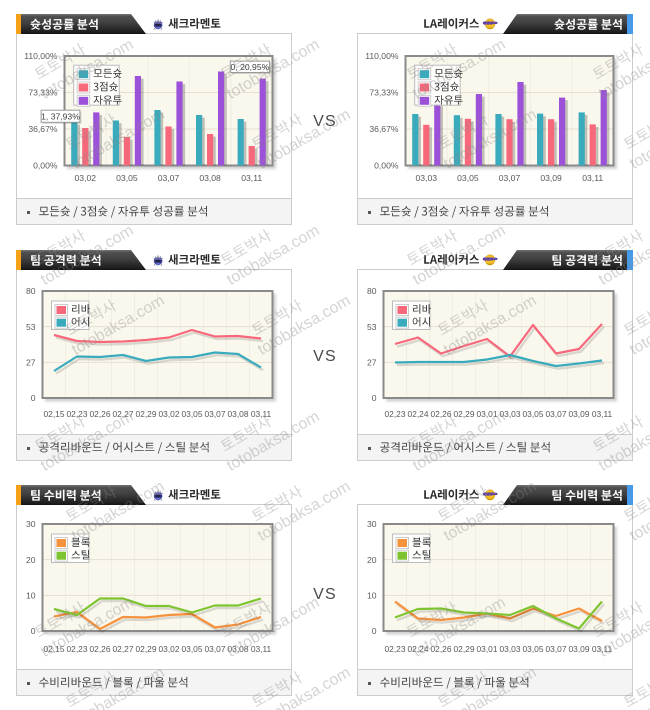 The width and height of the screenshot is (650, 710). What do you see at coordinates (250, 67) in the screenshot?
I see `svg-text: 0, 20,95%` at bounding box center [250, 67].